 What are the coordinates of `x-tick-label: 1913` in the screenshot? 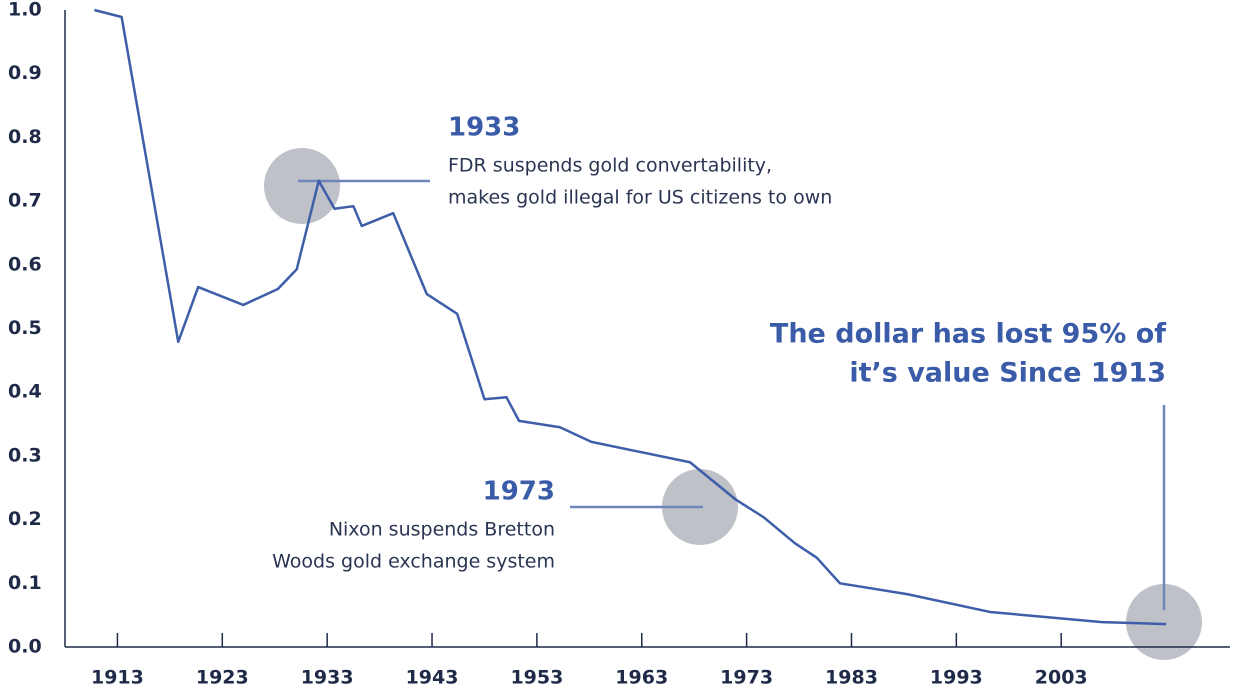 It's located at (117, 678).